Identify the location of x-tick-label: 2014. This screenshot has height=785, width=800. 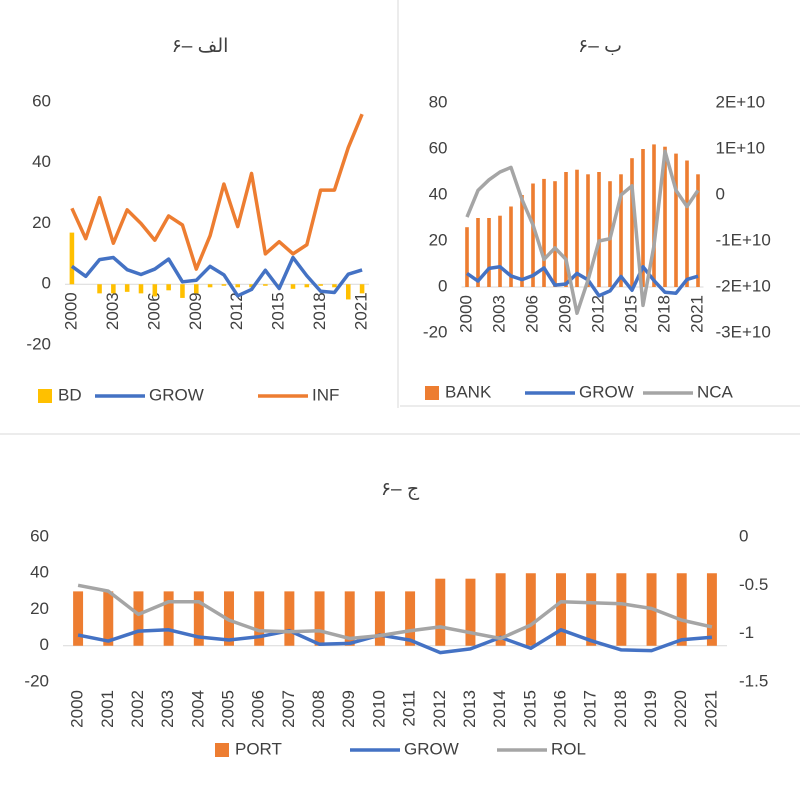
(499, 709).